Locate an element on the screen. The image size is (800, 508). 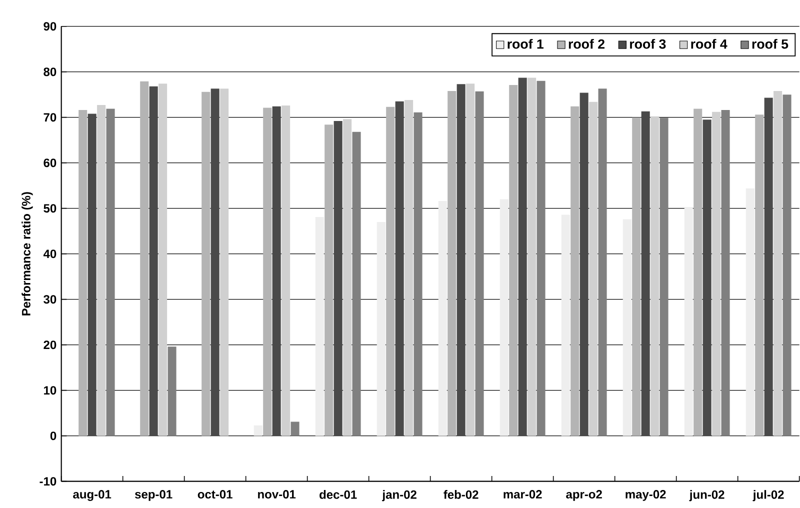
y-tick-label: 10 is located at coordinates (50, 390).